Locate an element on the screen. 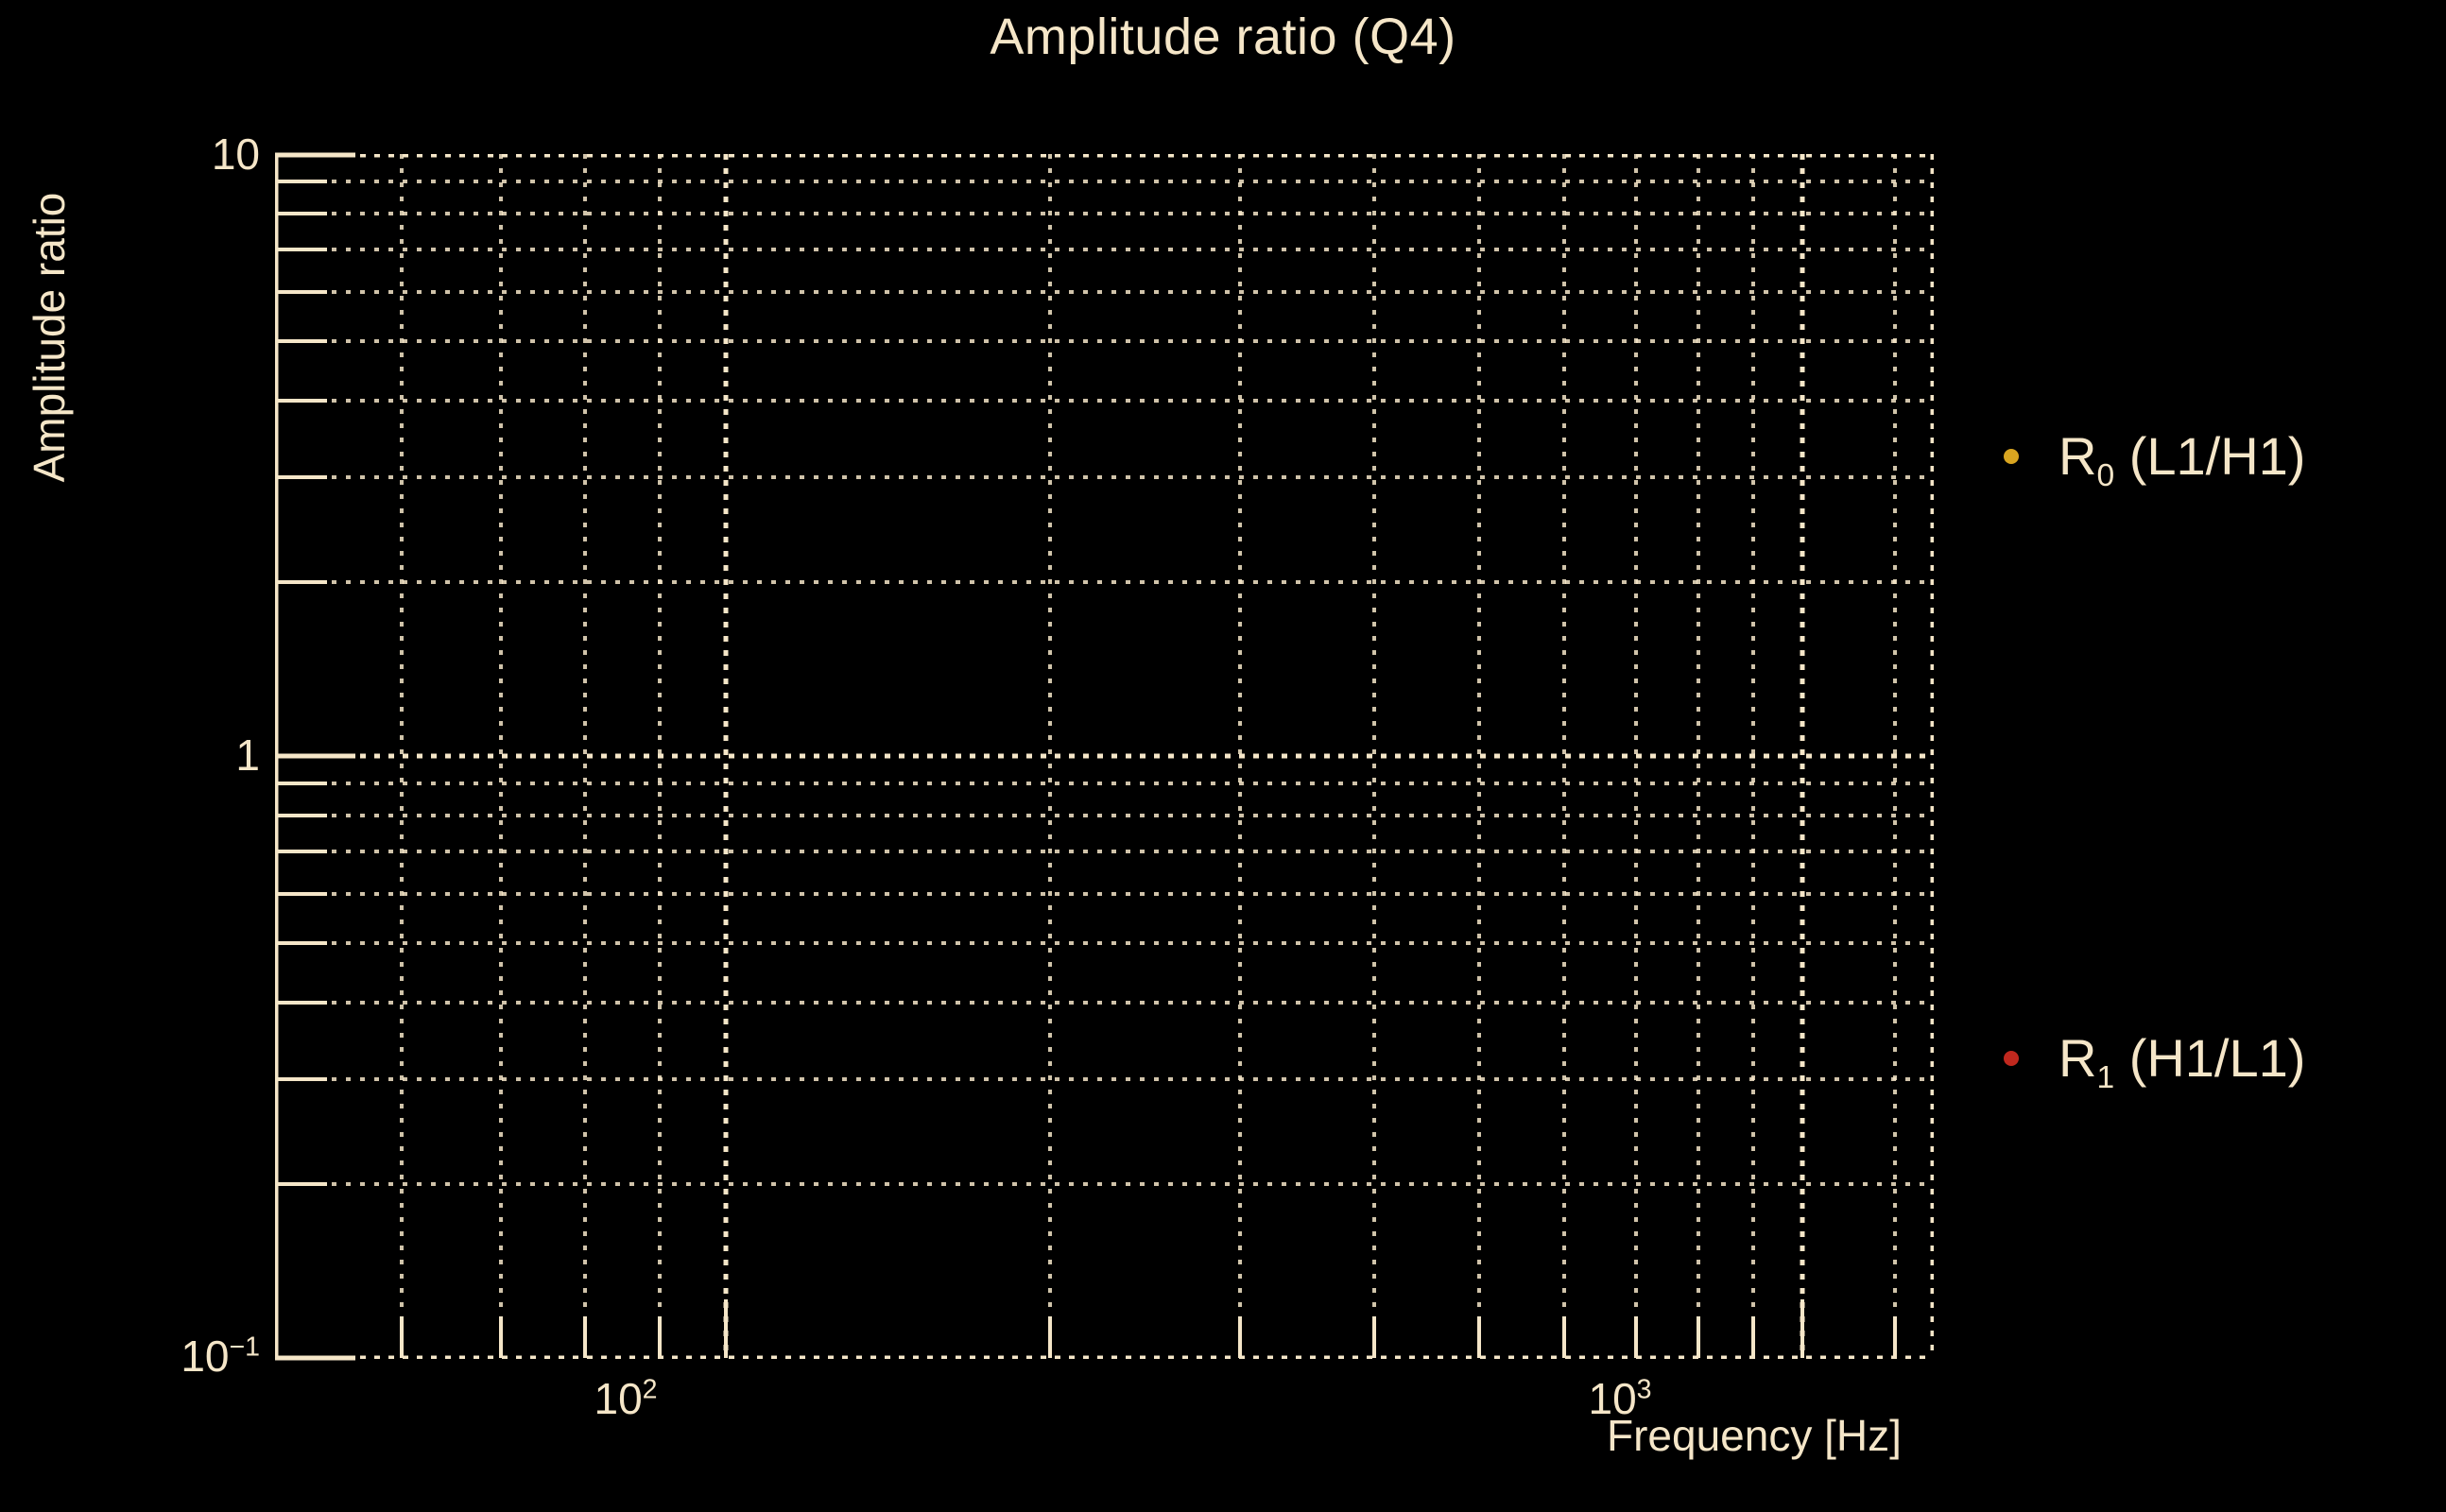 The height and width of the screenshot is (1512, 2446). y-axis-title: Amplitude ratio is located at coordinates (49, 337).